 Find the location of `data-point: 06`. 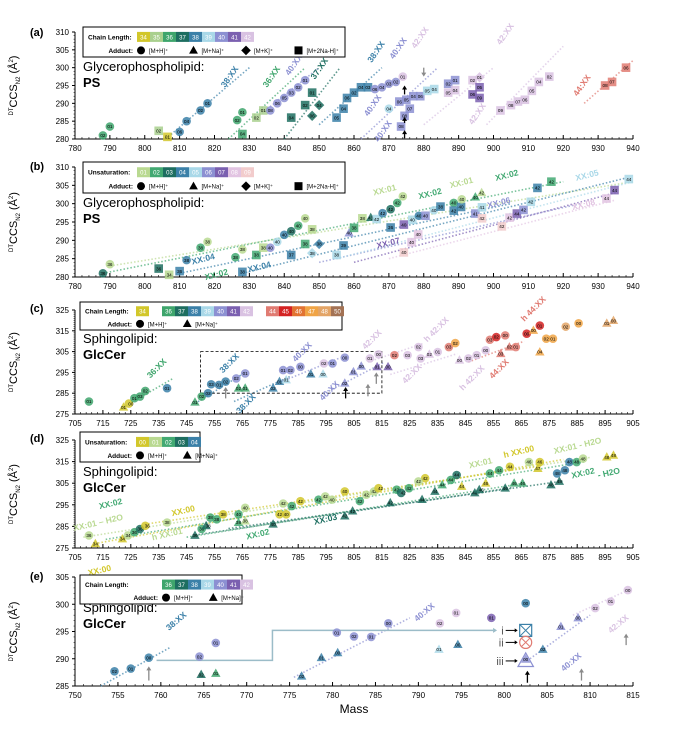

data-point: 06 is located at coordinates (312, 115).